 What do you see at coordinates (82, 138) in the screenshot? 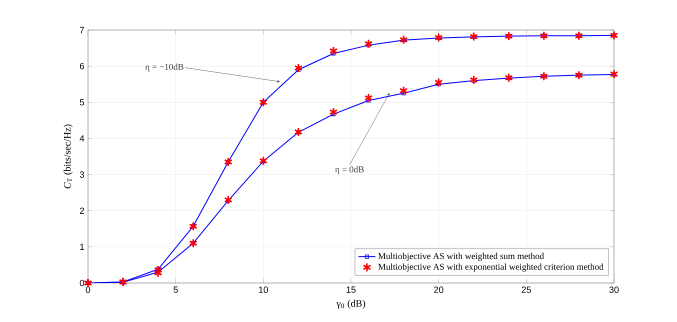
I see `y-tick-label: 4` at bounding box center [82, 138].